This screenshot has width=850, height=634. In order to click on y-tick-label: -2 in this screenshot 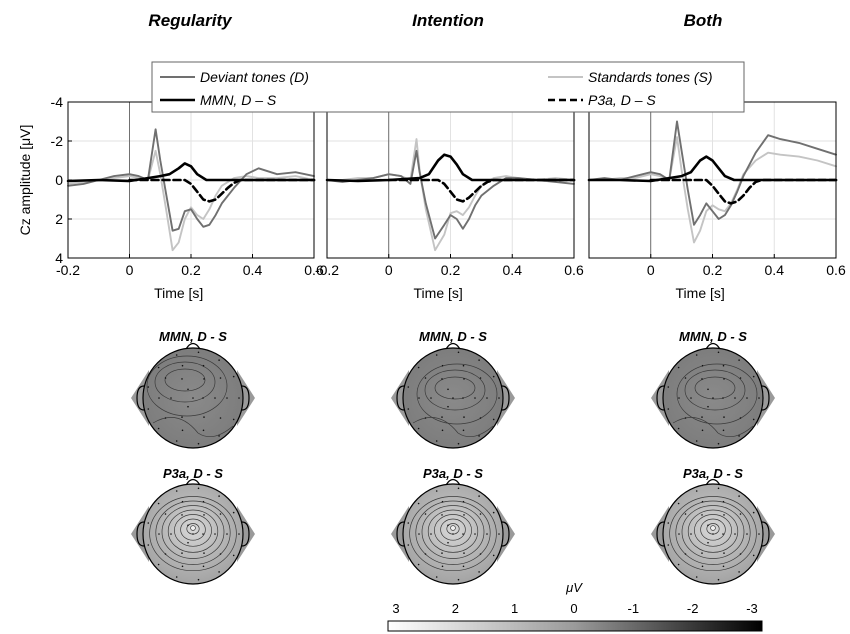, I will do `click(57, 141)`.